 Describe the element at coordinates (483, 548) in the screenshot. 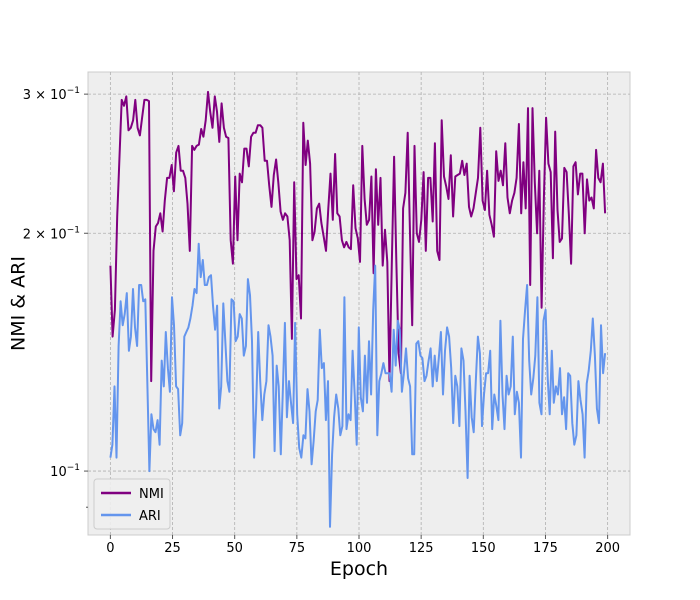

I see `x-tick-label: 150` at that location.